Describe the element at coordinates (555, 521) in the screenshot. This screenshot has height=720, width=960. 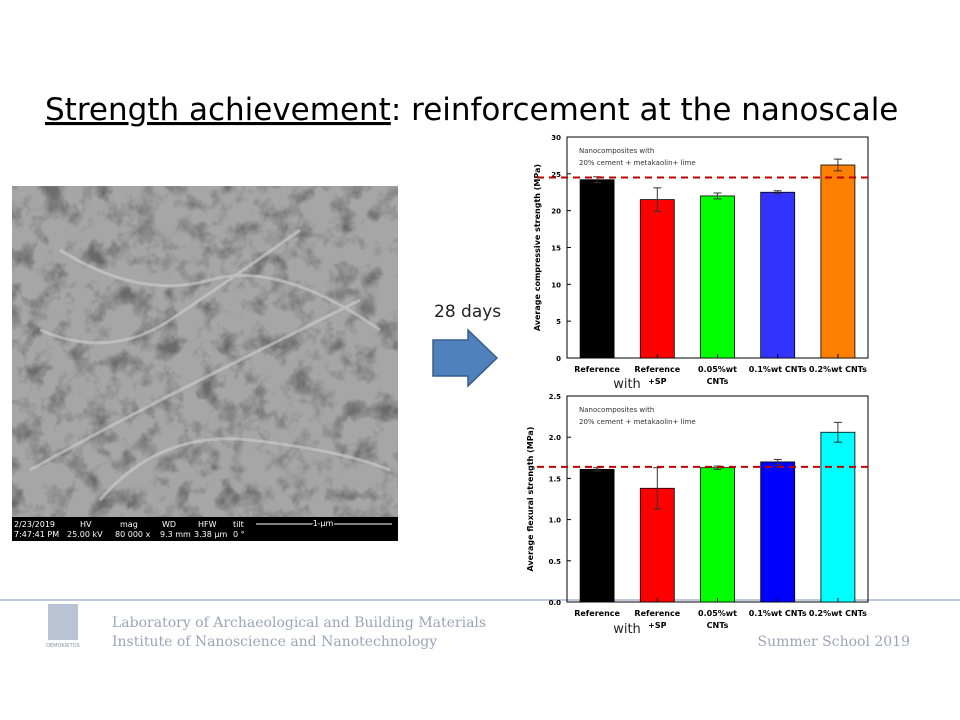
I see `y-tick-label: 1.0` at that location.